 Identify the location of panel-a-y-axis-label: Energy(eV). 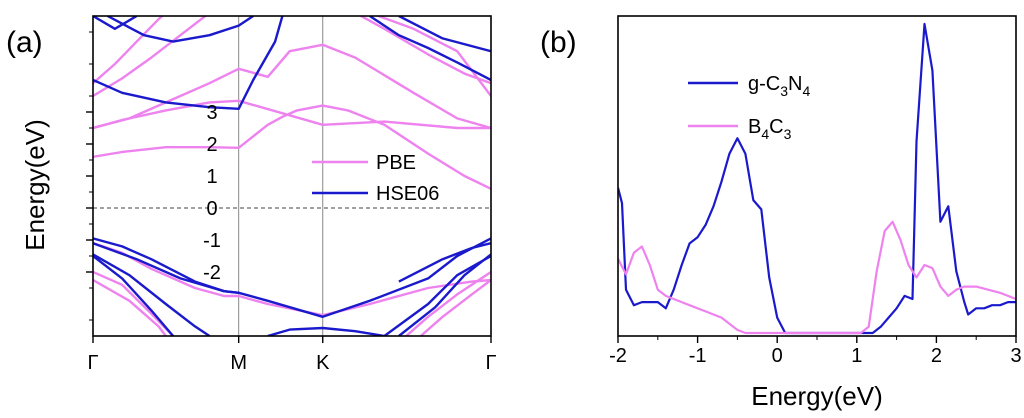
(35, 185).